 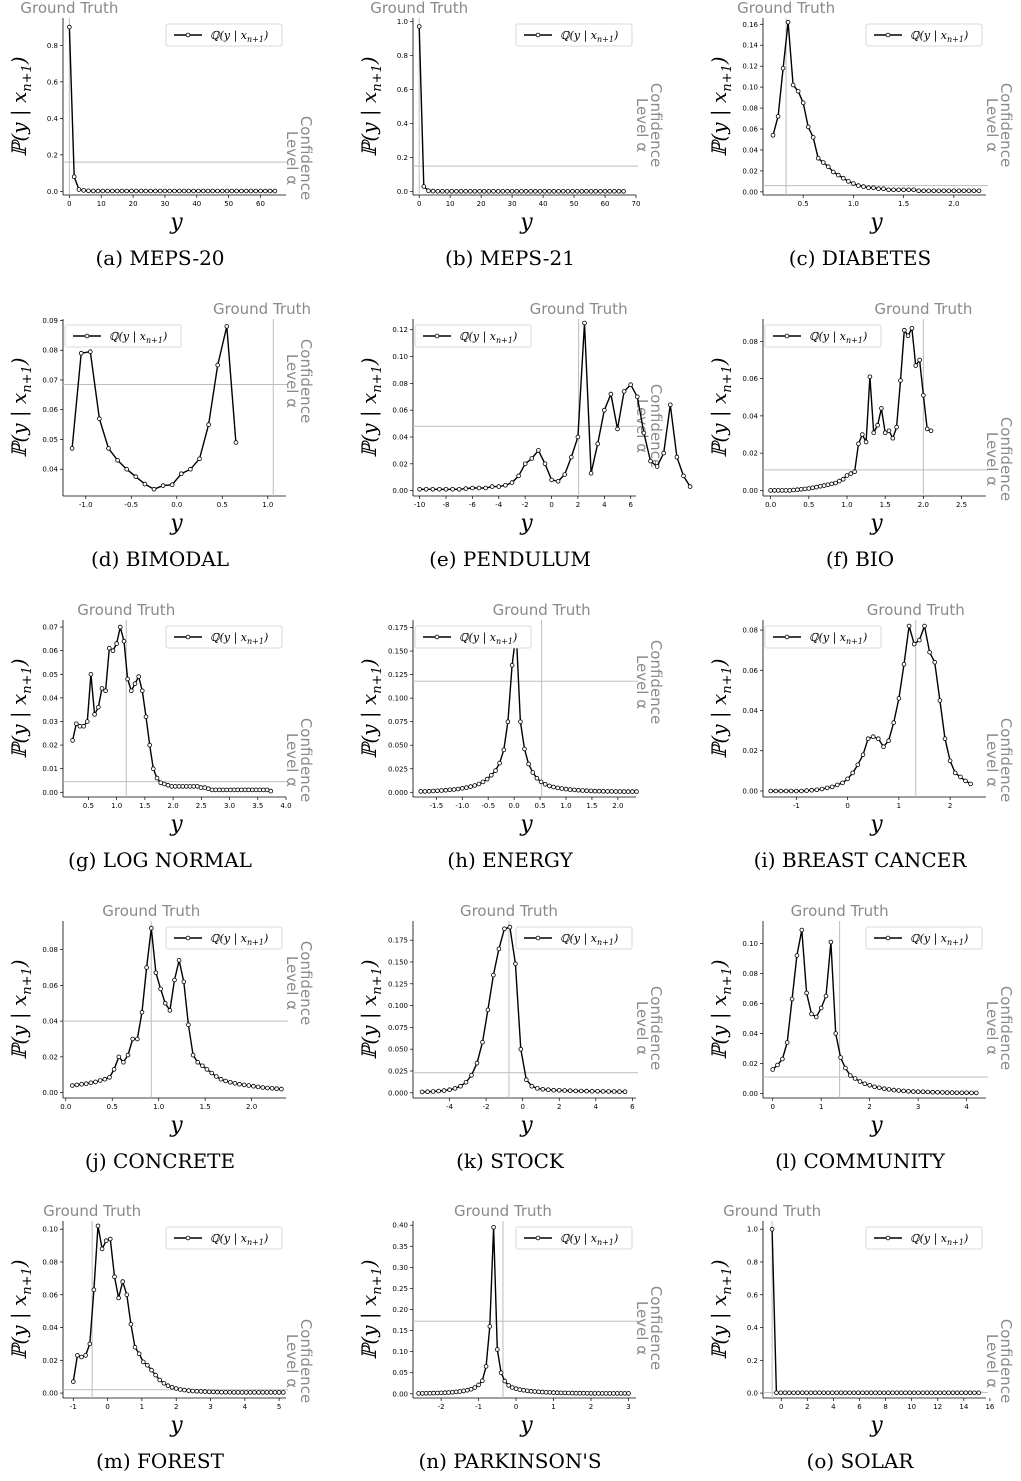 I want to click on panel-caption: (d) BIMODAL, so click(x=160, y=559).